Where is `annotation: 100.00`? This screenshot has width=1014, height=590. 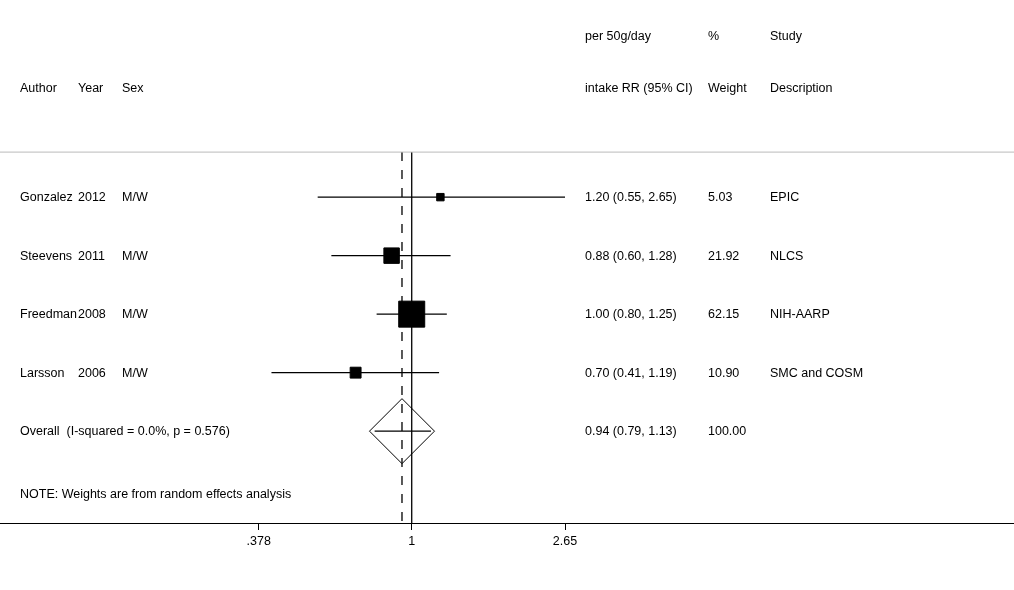
annotation: 100.00 is located at coordinates (727, 431).